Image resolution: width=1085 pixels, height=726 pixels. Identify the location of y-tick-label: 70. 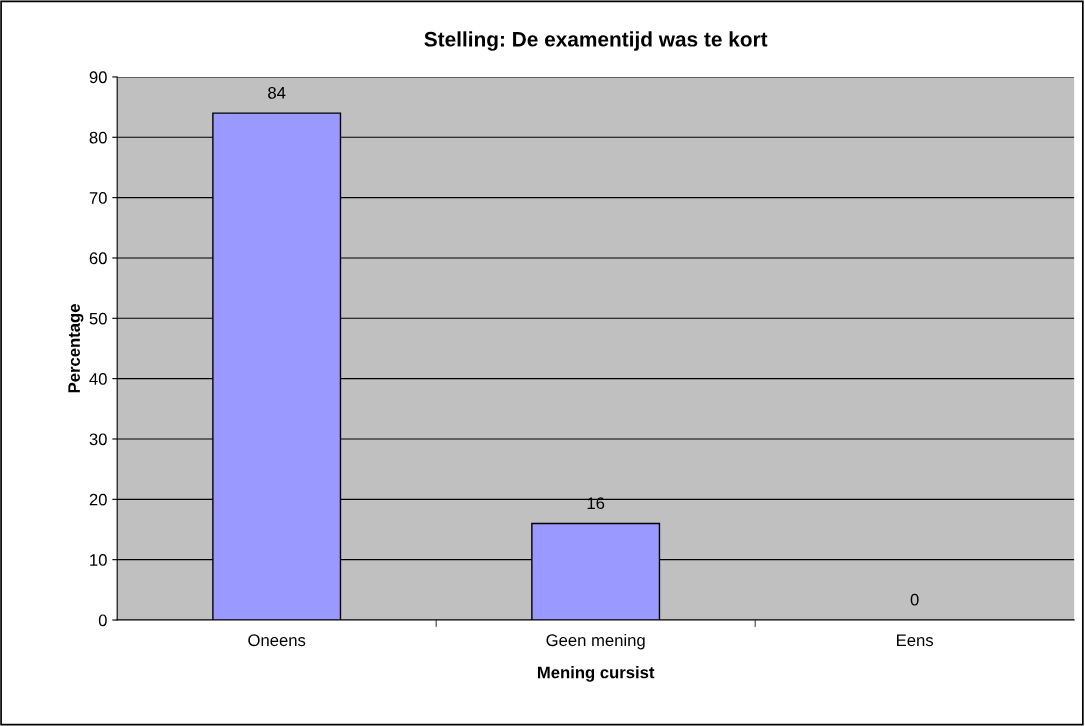
(98, 198).